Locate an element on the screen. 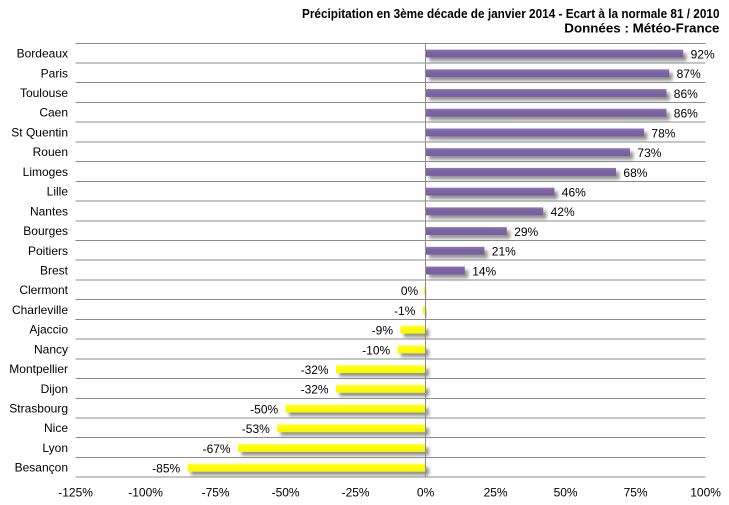 Image resolution: width=729 pixels, height=505 pixels. svg-text: 21% is located at coordinates (504, 252).